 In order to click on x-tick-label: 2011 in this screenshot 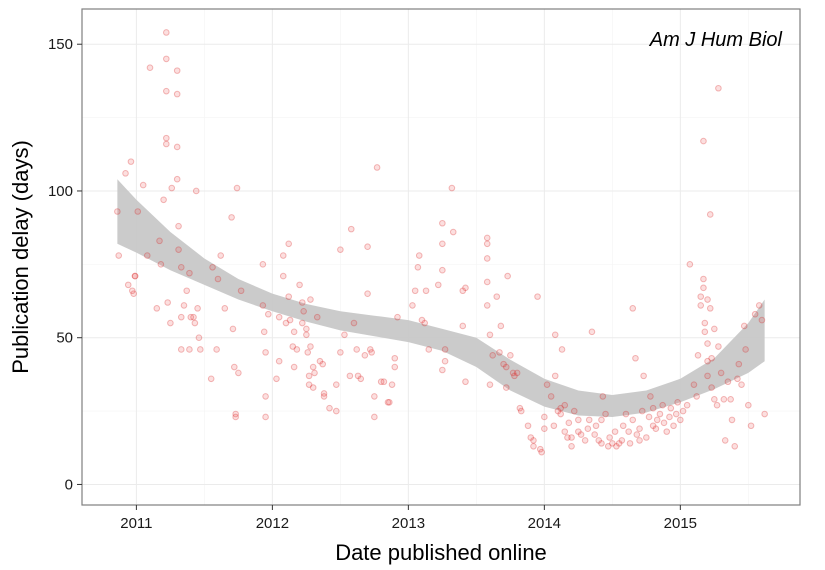, I will do `click(136, 523)`.